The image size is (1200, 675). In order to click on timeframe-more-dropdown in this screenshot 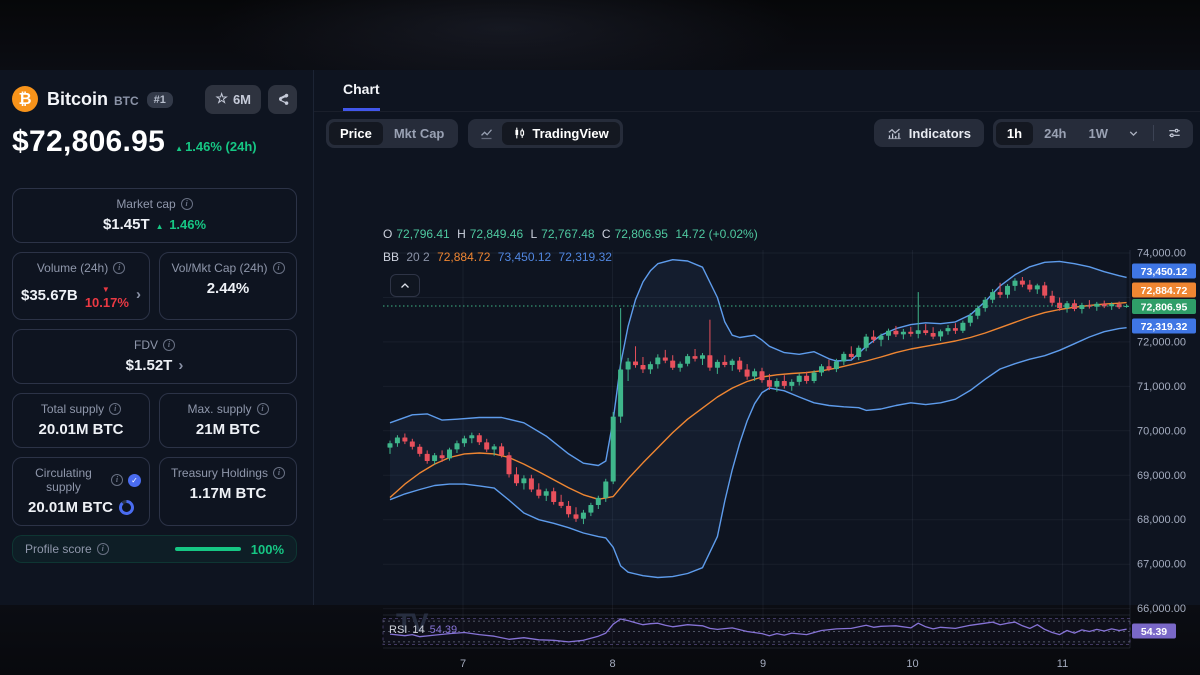, I will do `click(1133, 133)`.